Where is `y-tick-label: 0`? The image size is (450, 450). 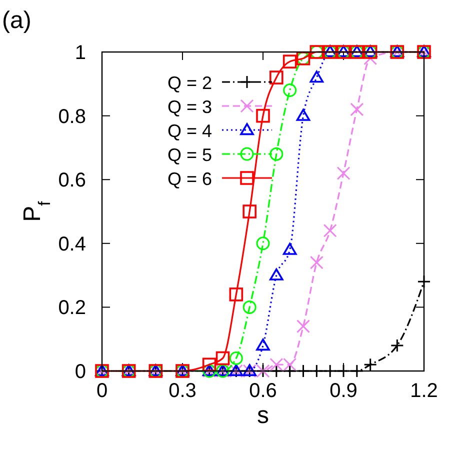 y-tick-label: 0 is located at coordinates (80, 372).